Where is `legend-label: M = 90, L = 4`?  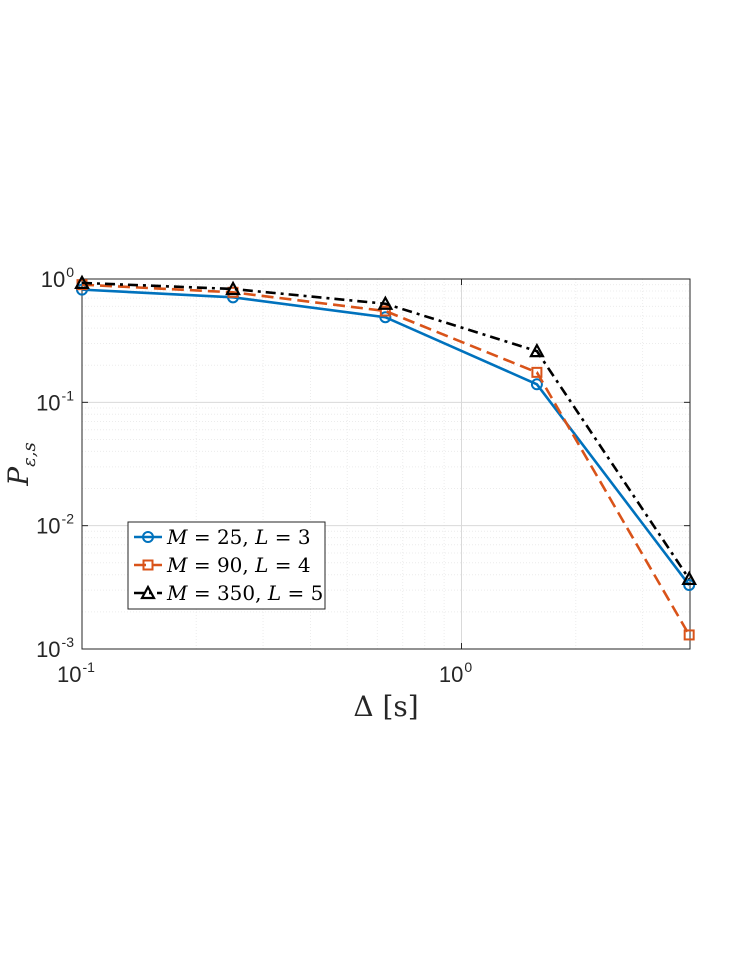 legend-label: M = 90, L = 4 is located at coordinates (238, 565).